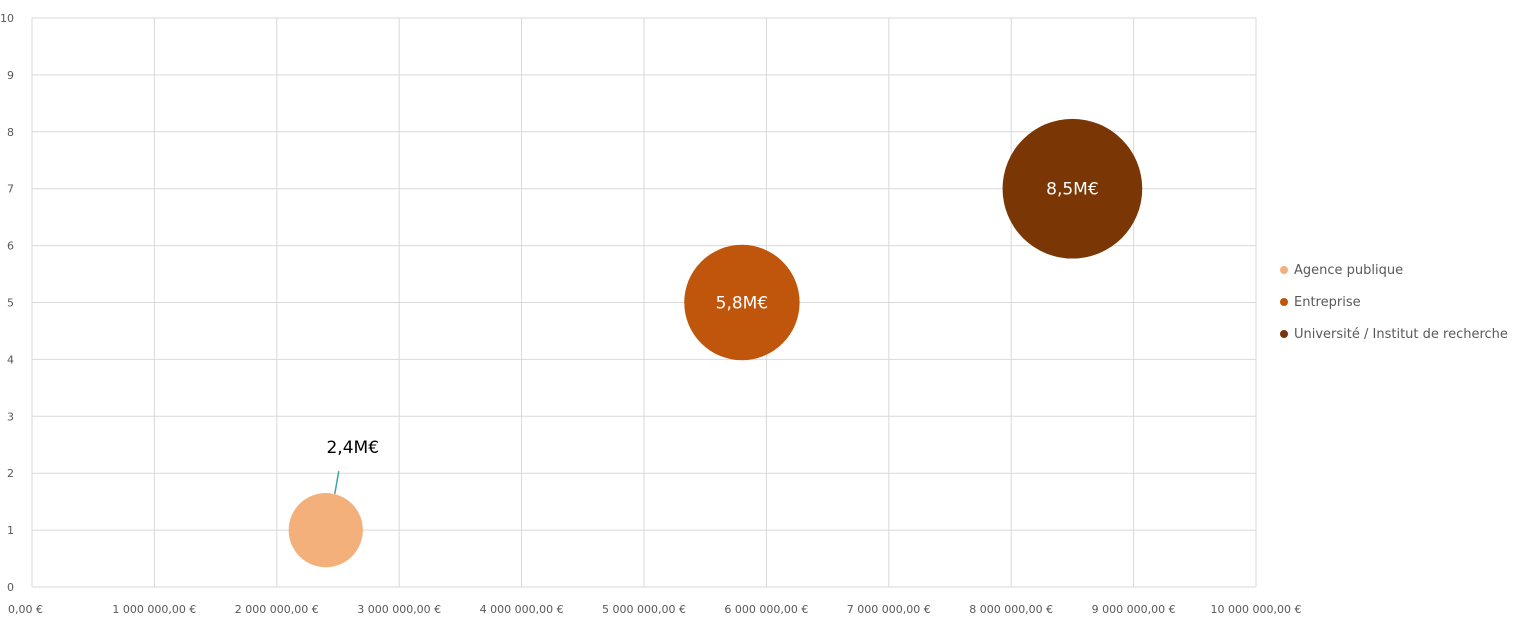 This screenshot has width=1534, height=617. I want to click on x-tick-label: 2 000 000,00 €, so click(277, 609).